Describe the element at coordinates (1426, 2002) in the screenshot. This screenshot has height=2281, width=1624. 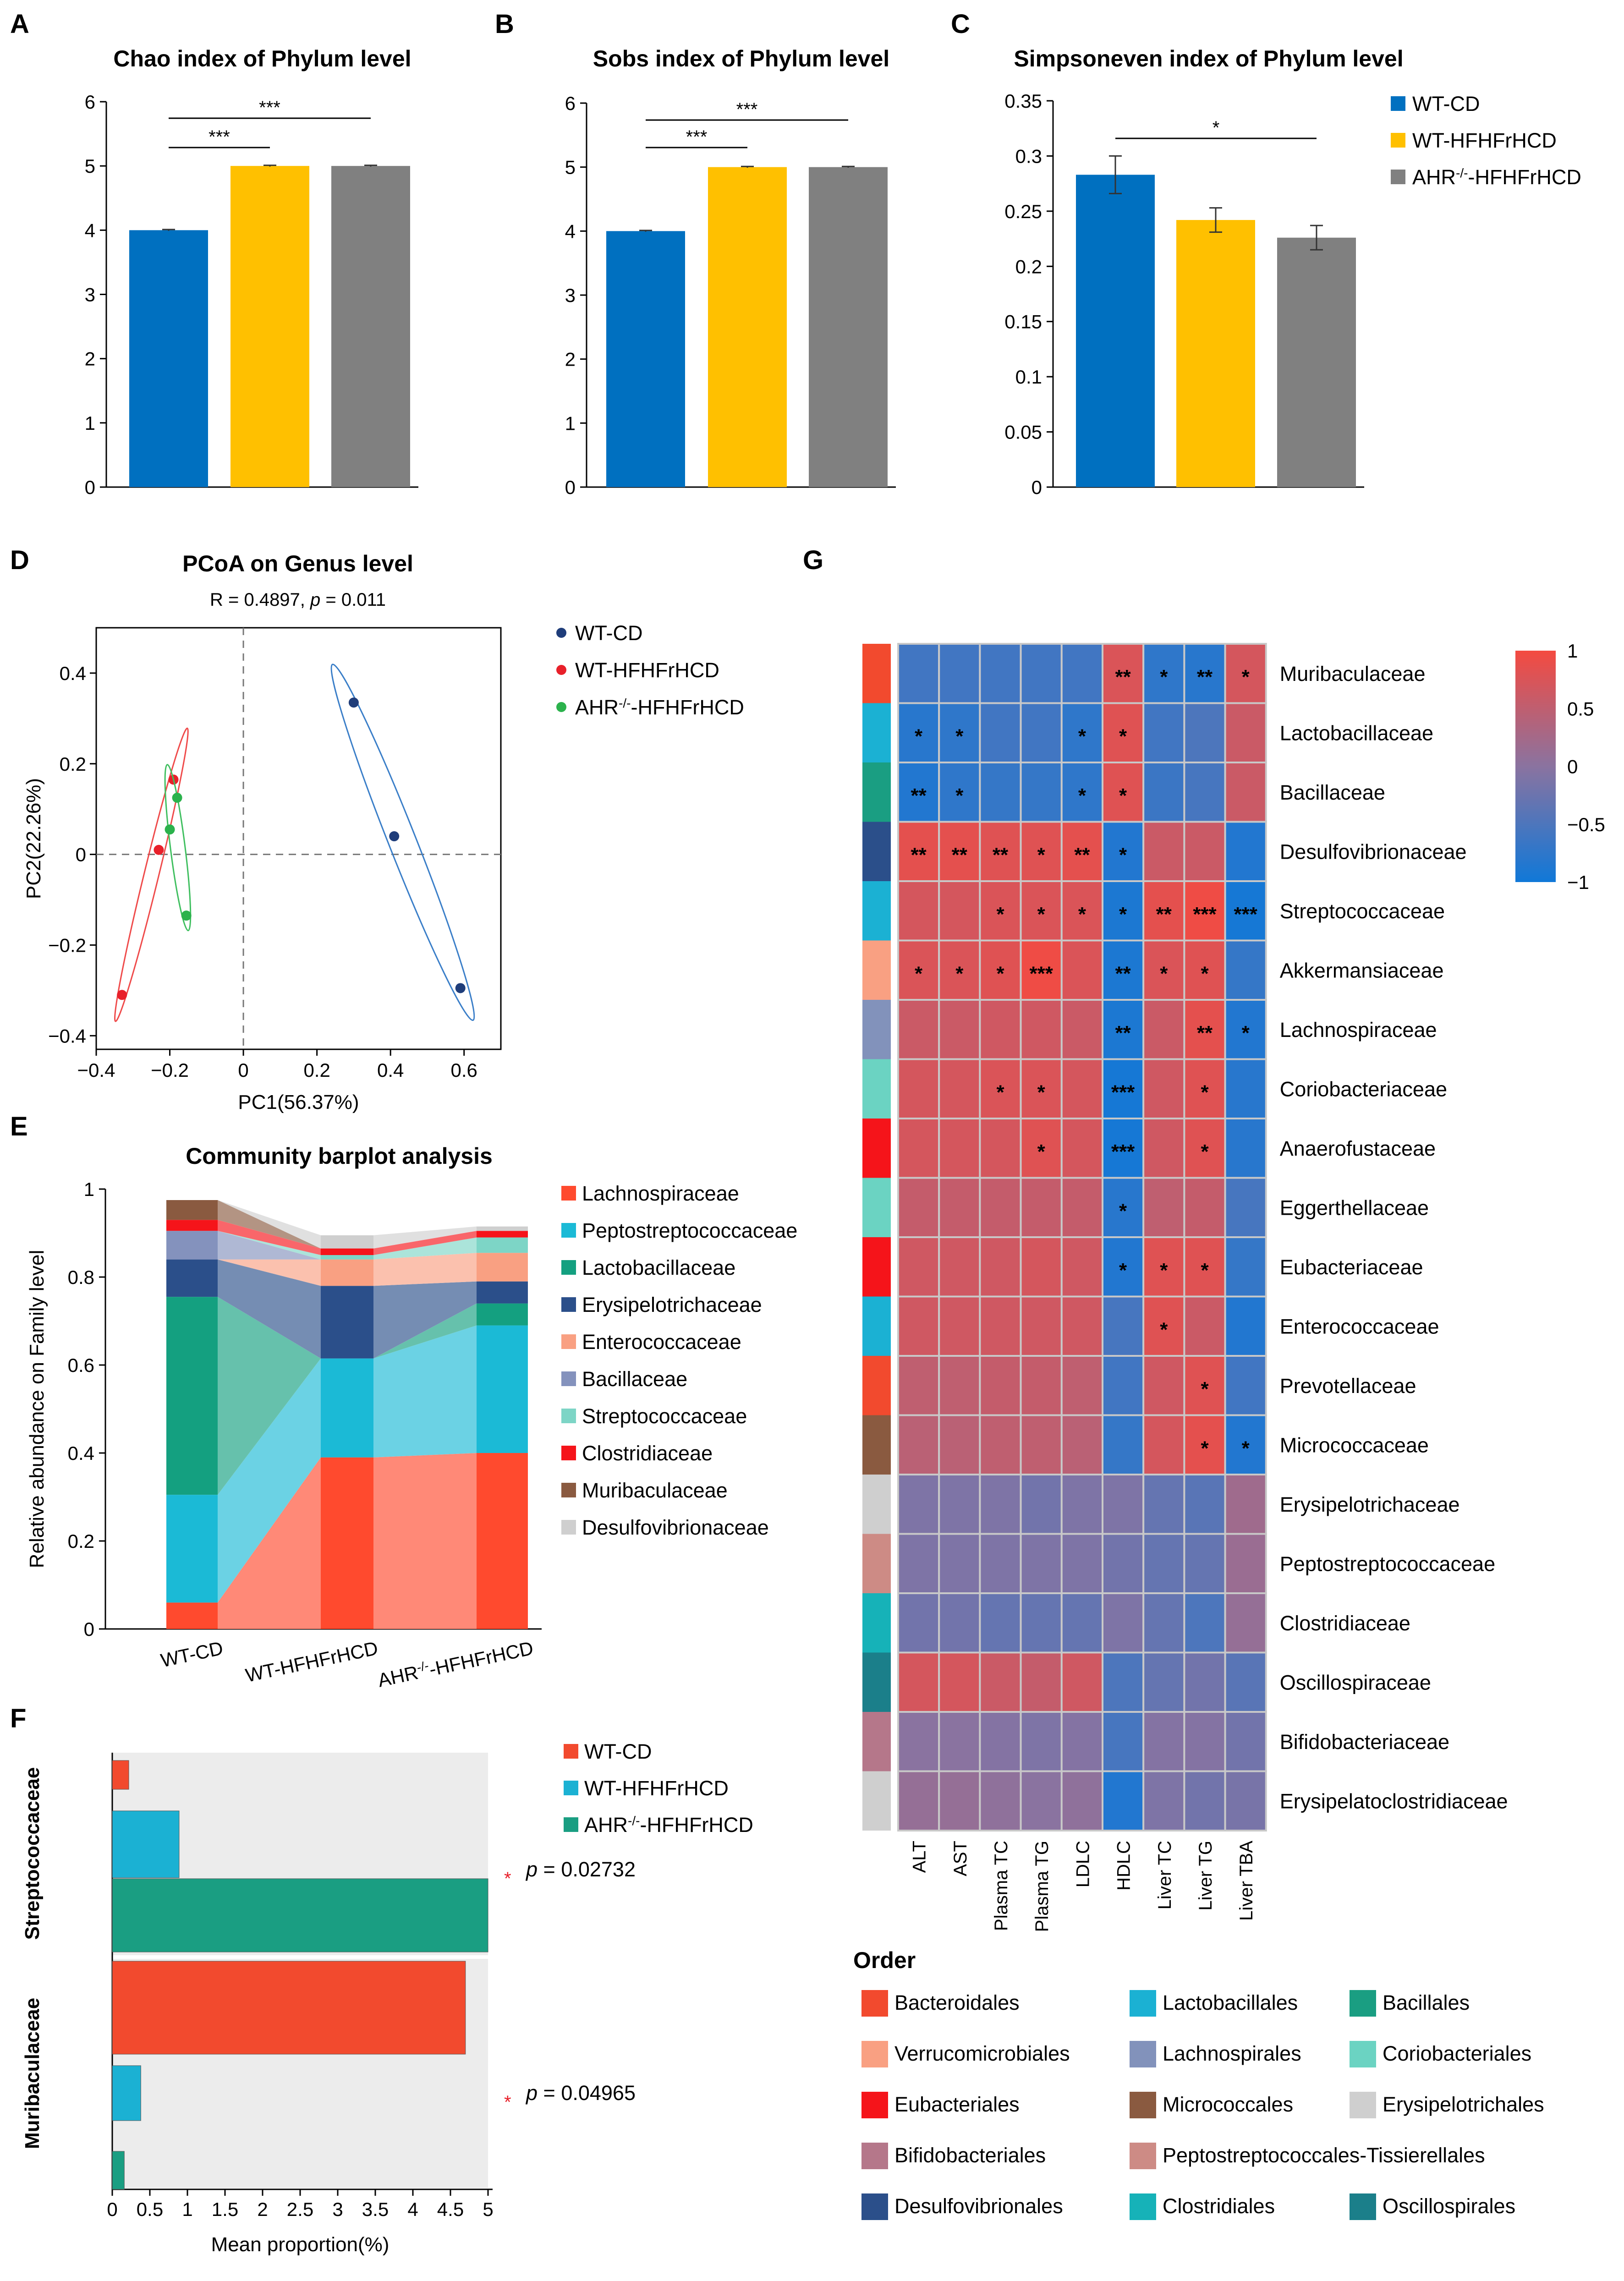
I see `order-label-bacillales: Bacillales` at that location.